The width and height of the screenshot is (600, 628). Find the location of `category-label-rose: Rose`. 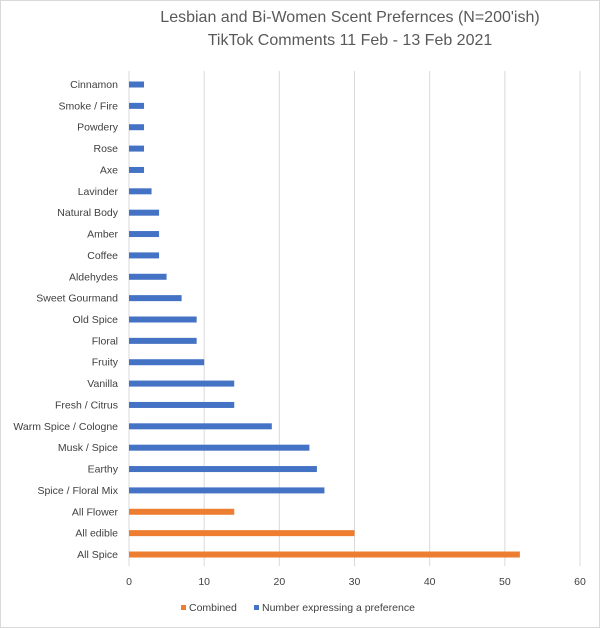

category-label-rose: Rose is located at coordinates (105, 149).